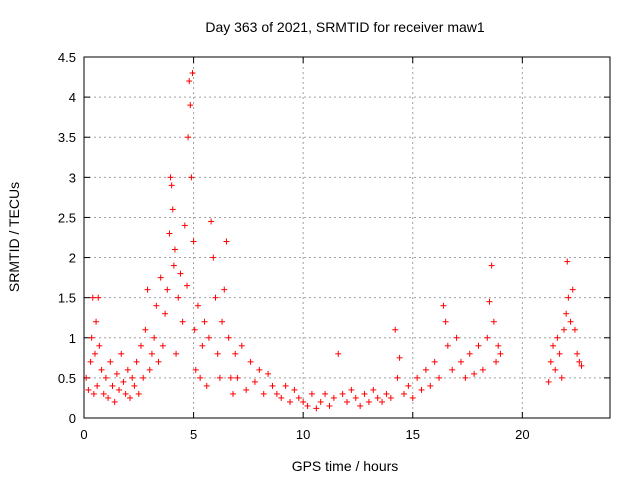 The height and width of the screenshot is (480, 640). I want to click on y-tick-label: 2, so click(72, 258).